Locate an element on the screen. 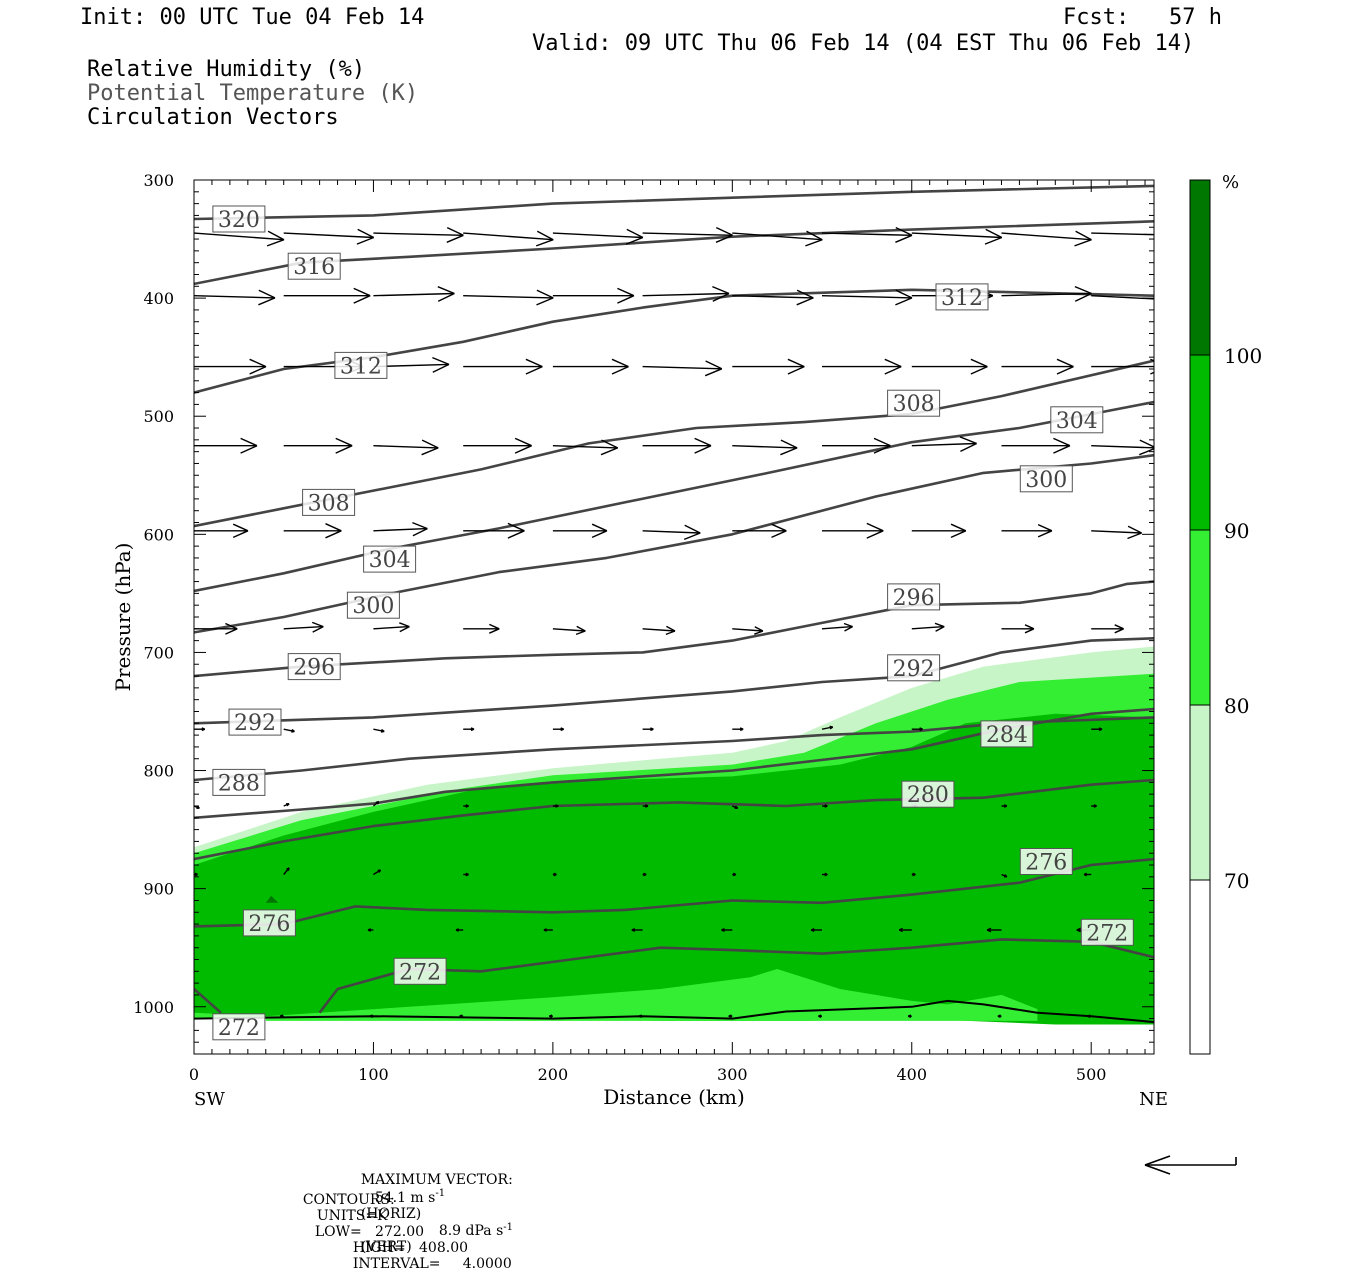  x-end-label-right: NE is located at coordinates (1153, 1099).